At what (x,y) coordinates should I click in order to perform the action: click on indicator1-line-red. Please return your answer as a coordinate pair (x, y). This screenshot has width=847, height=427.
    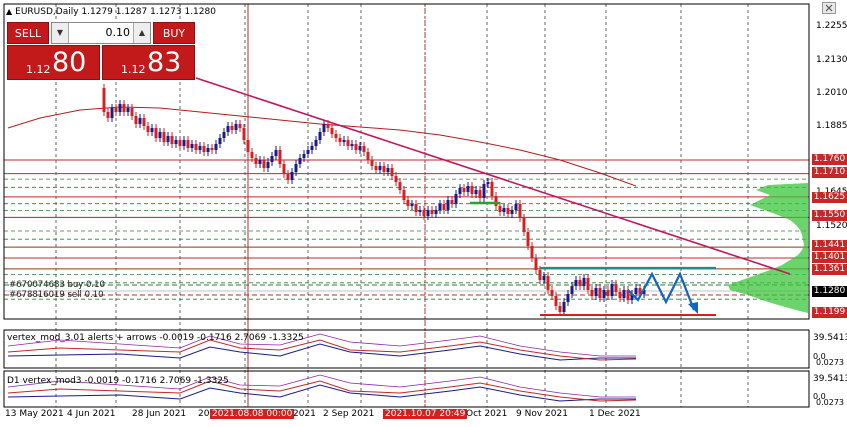
    Looking at the image, I should click on (322, 350).